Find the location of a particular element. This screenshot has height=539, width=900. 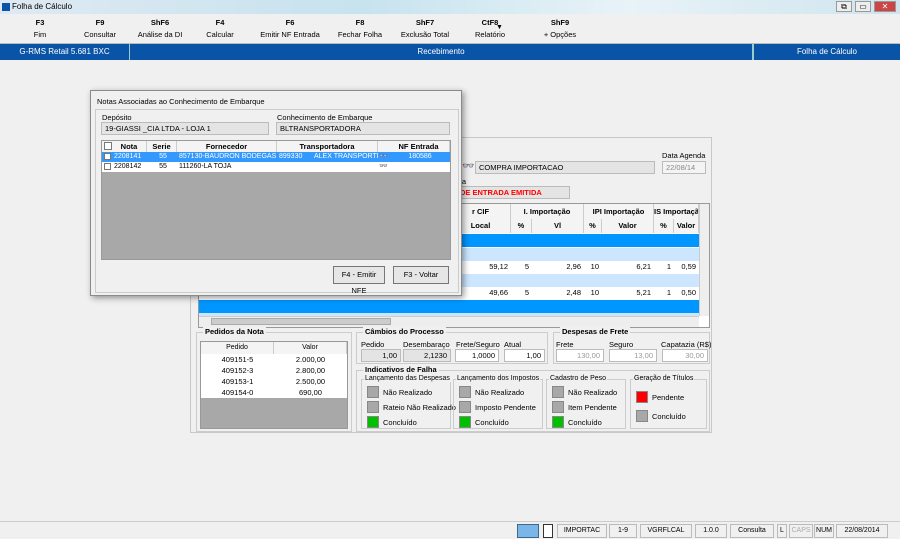

frete-field: 130,00 is located at coordinates (580, 355).